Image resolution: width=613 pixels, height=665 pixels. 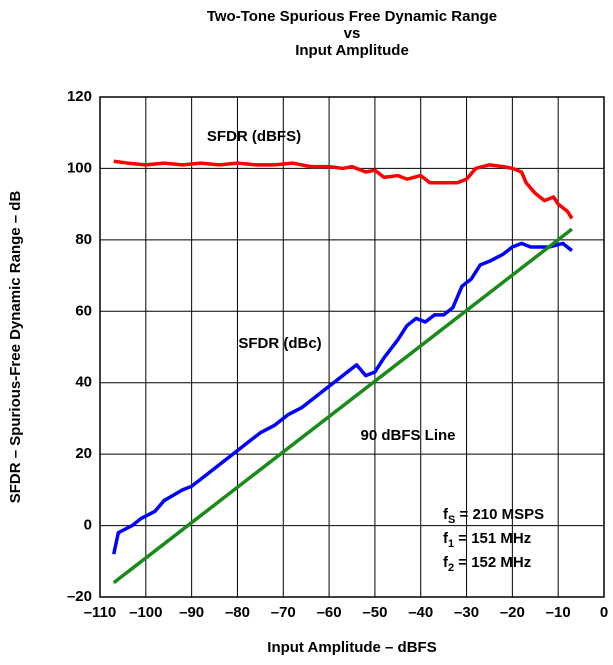 What do you see at coordinates (374, 612) in the screenshot?
I see `x-tick-label: –50` at bounding box center [374, 612].